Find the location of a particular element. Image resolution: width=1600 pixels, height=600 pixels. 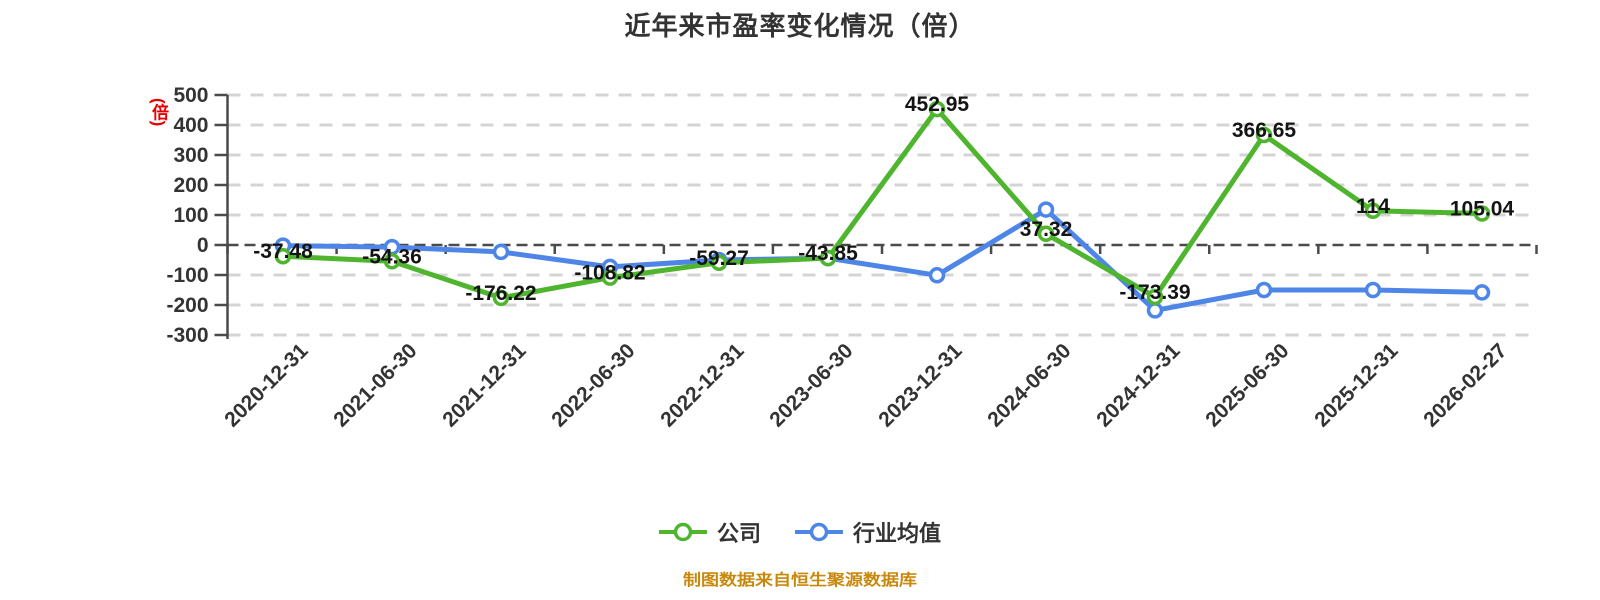

data-label: 114 is located at coordinates (1373, 206).